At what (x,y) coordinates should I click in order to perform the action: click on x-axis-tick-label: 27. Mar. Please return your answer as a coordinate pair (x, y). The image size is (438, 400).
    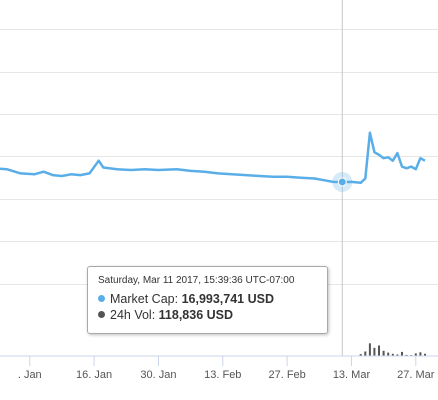
    Looking at the image, I should click on (416, 375).